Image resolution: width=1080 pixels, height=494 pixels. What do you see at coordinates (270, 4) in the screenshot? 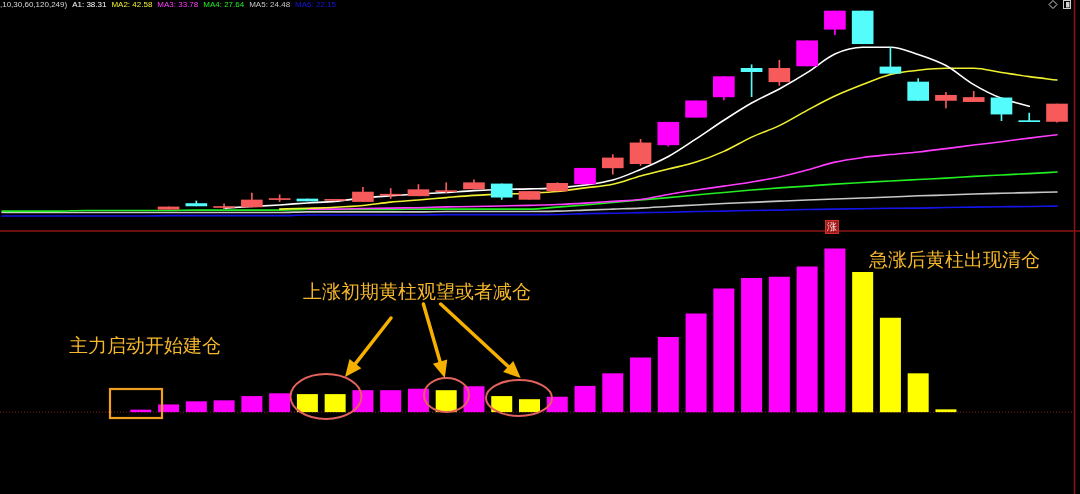
I see `text: MA5: 24.48` at bounding box center [270, 4].